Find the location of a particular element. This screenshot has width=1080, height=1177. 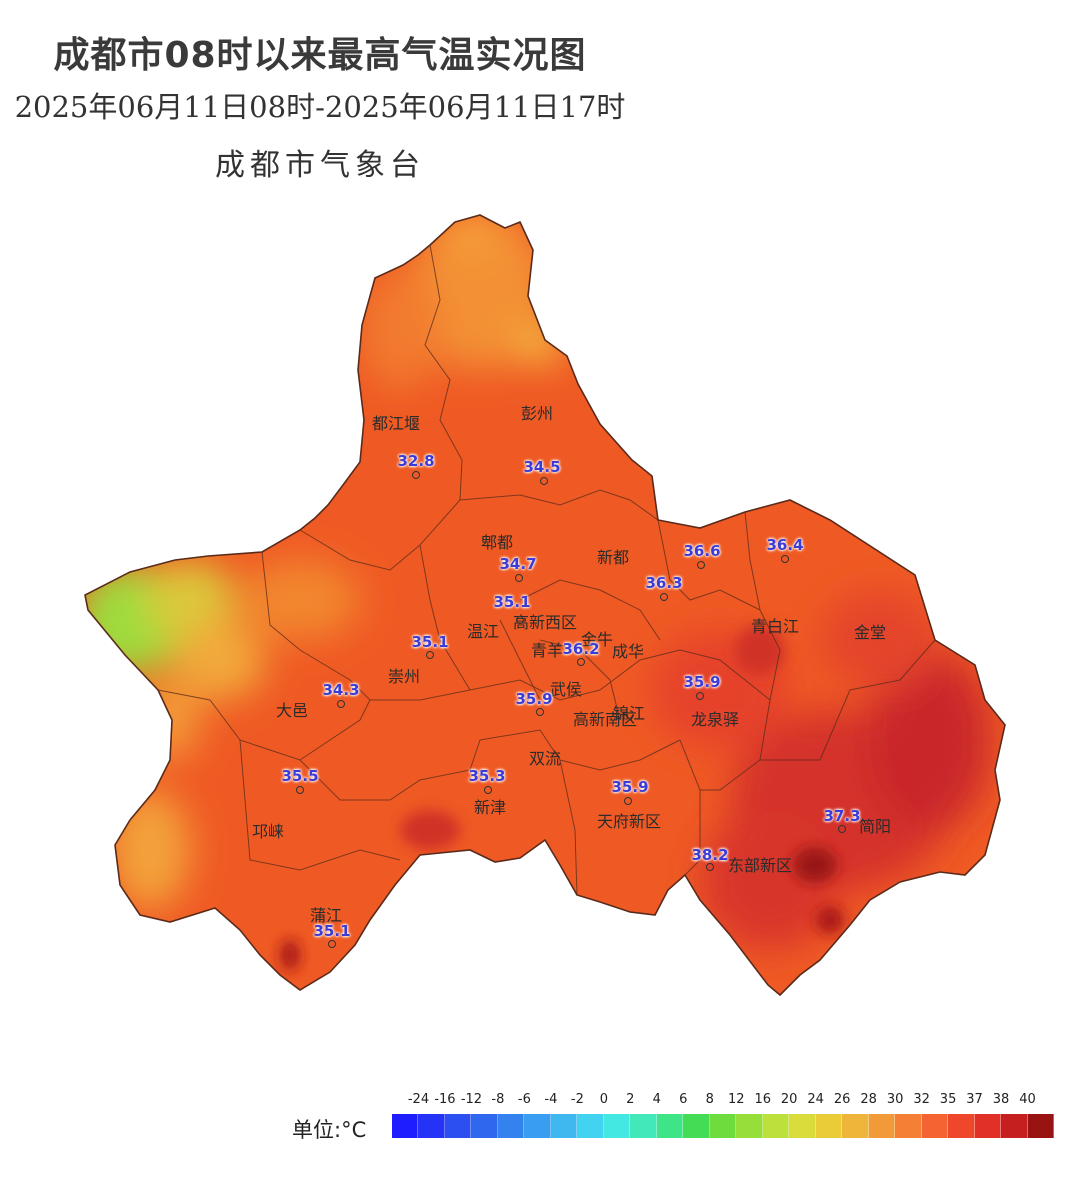

legend-color-bar is located at coordinates (723, 1126).